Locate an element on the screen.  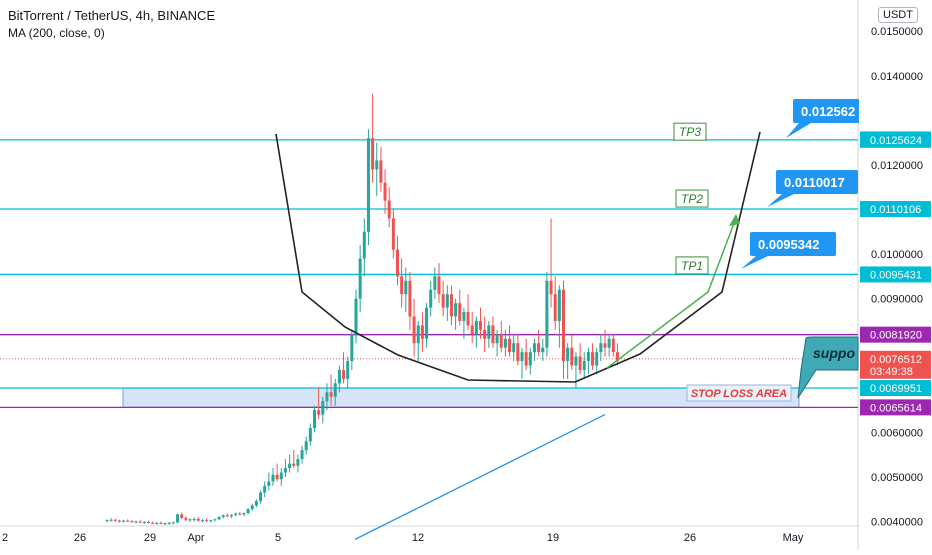
x-tick-label: 12 is located at coordinates (418, 538).